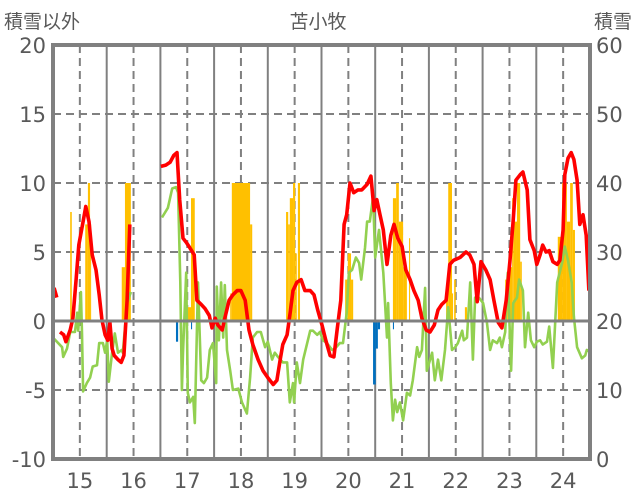 Image resolution: width=636 pixels, height=501 pixels. What do you see at coordinates (609, 322) in the screenshot?
I see `right-tick-label: 20` at bounding box center [609, 322].